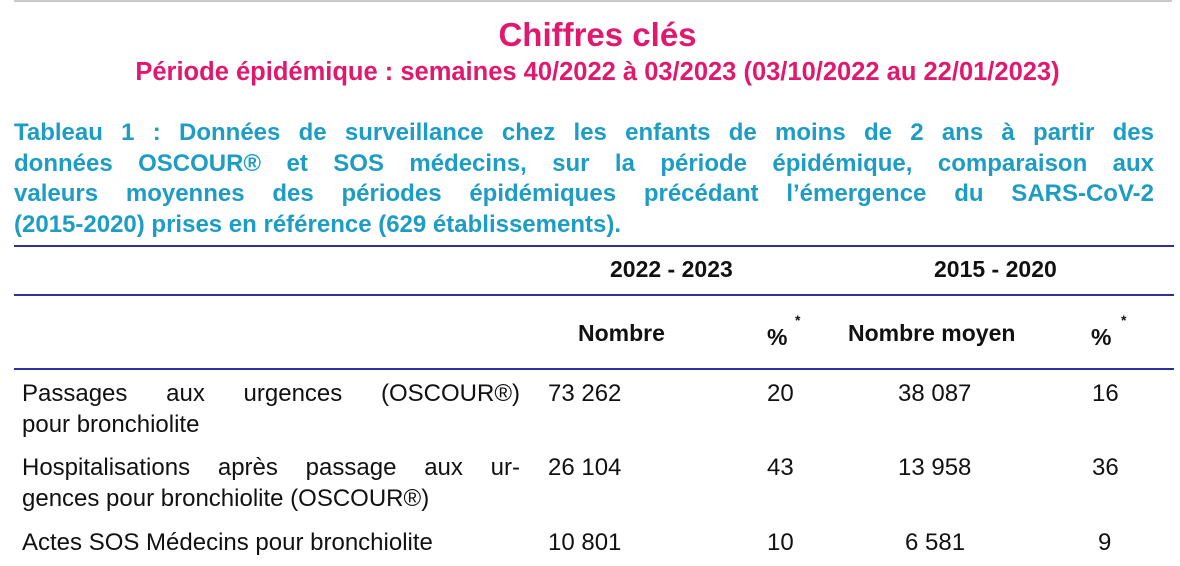 The image size is (1180, 566). I want to click on cell-percent: 20, so click(780, 393).